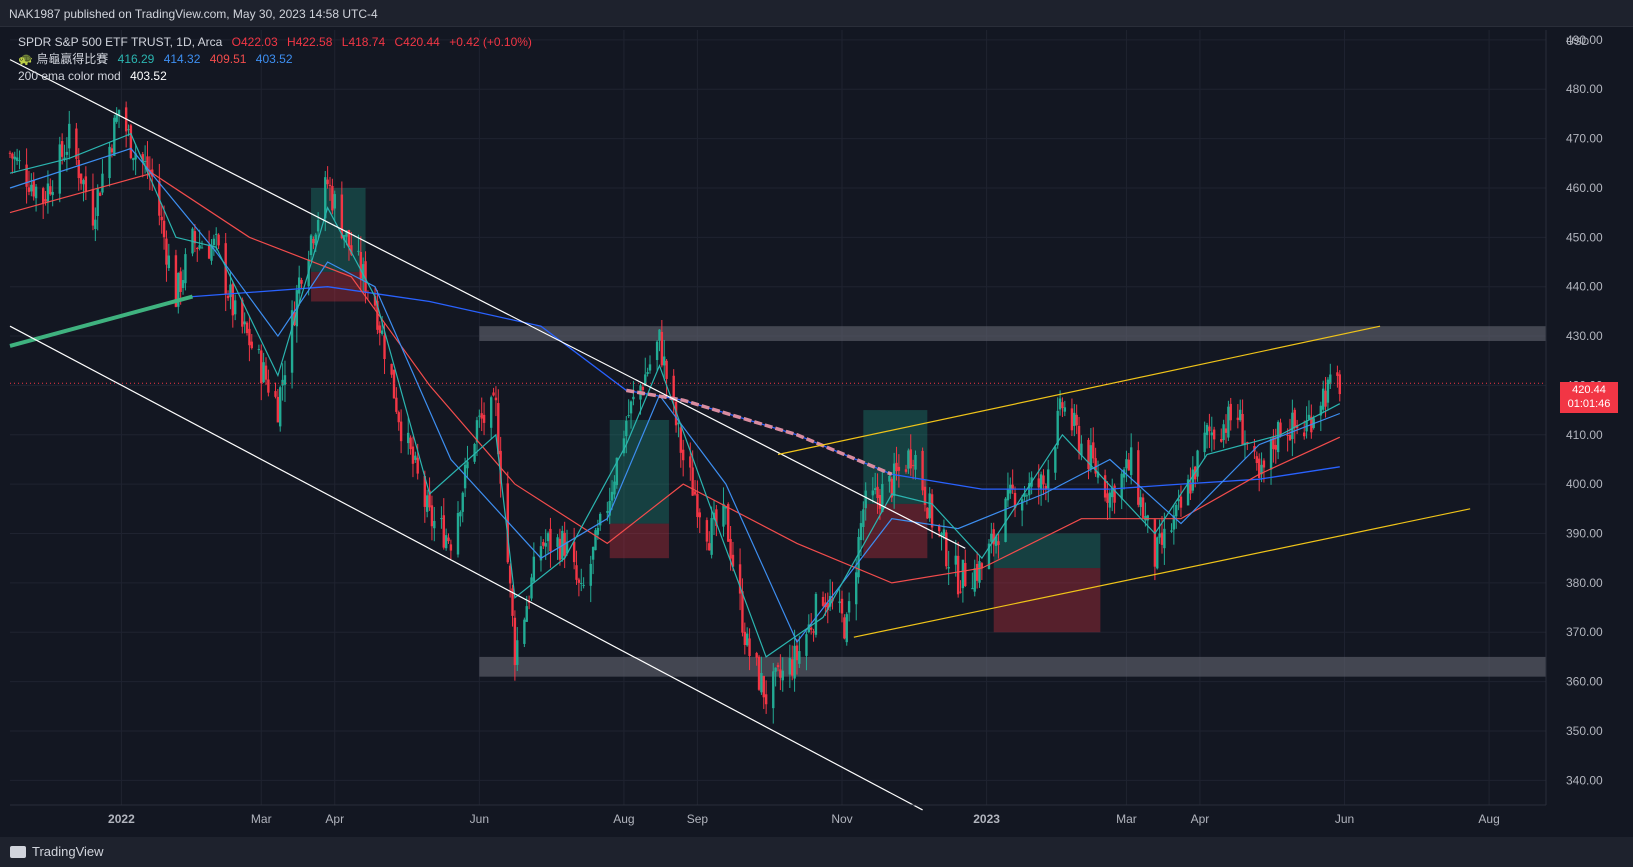 Image resolution: width=1633 pixels, height=867 pixels. What do you see at coordinates (759, 432) in the screenshot?
I see `ema-200-bear-segment` at bounding box center [759, 432].